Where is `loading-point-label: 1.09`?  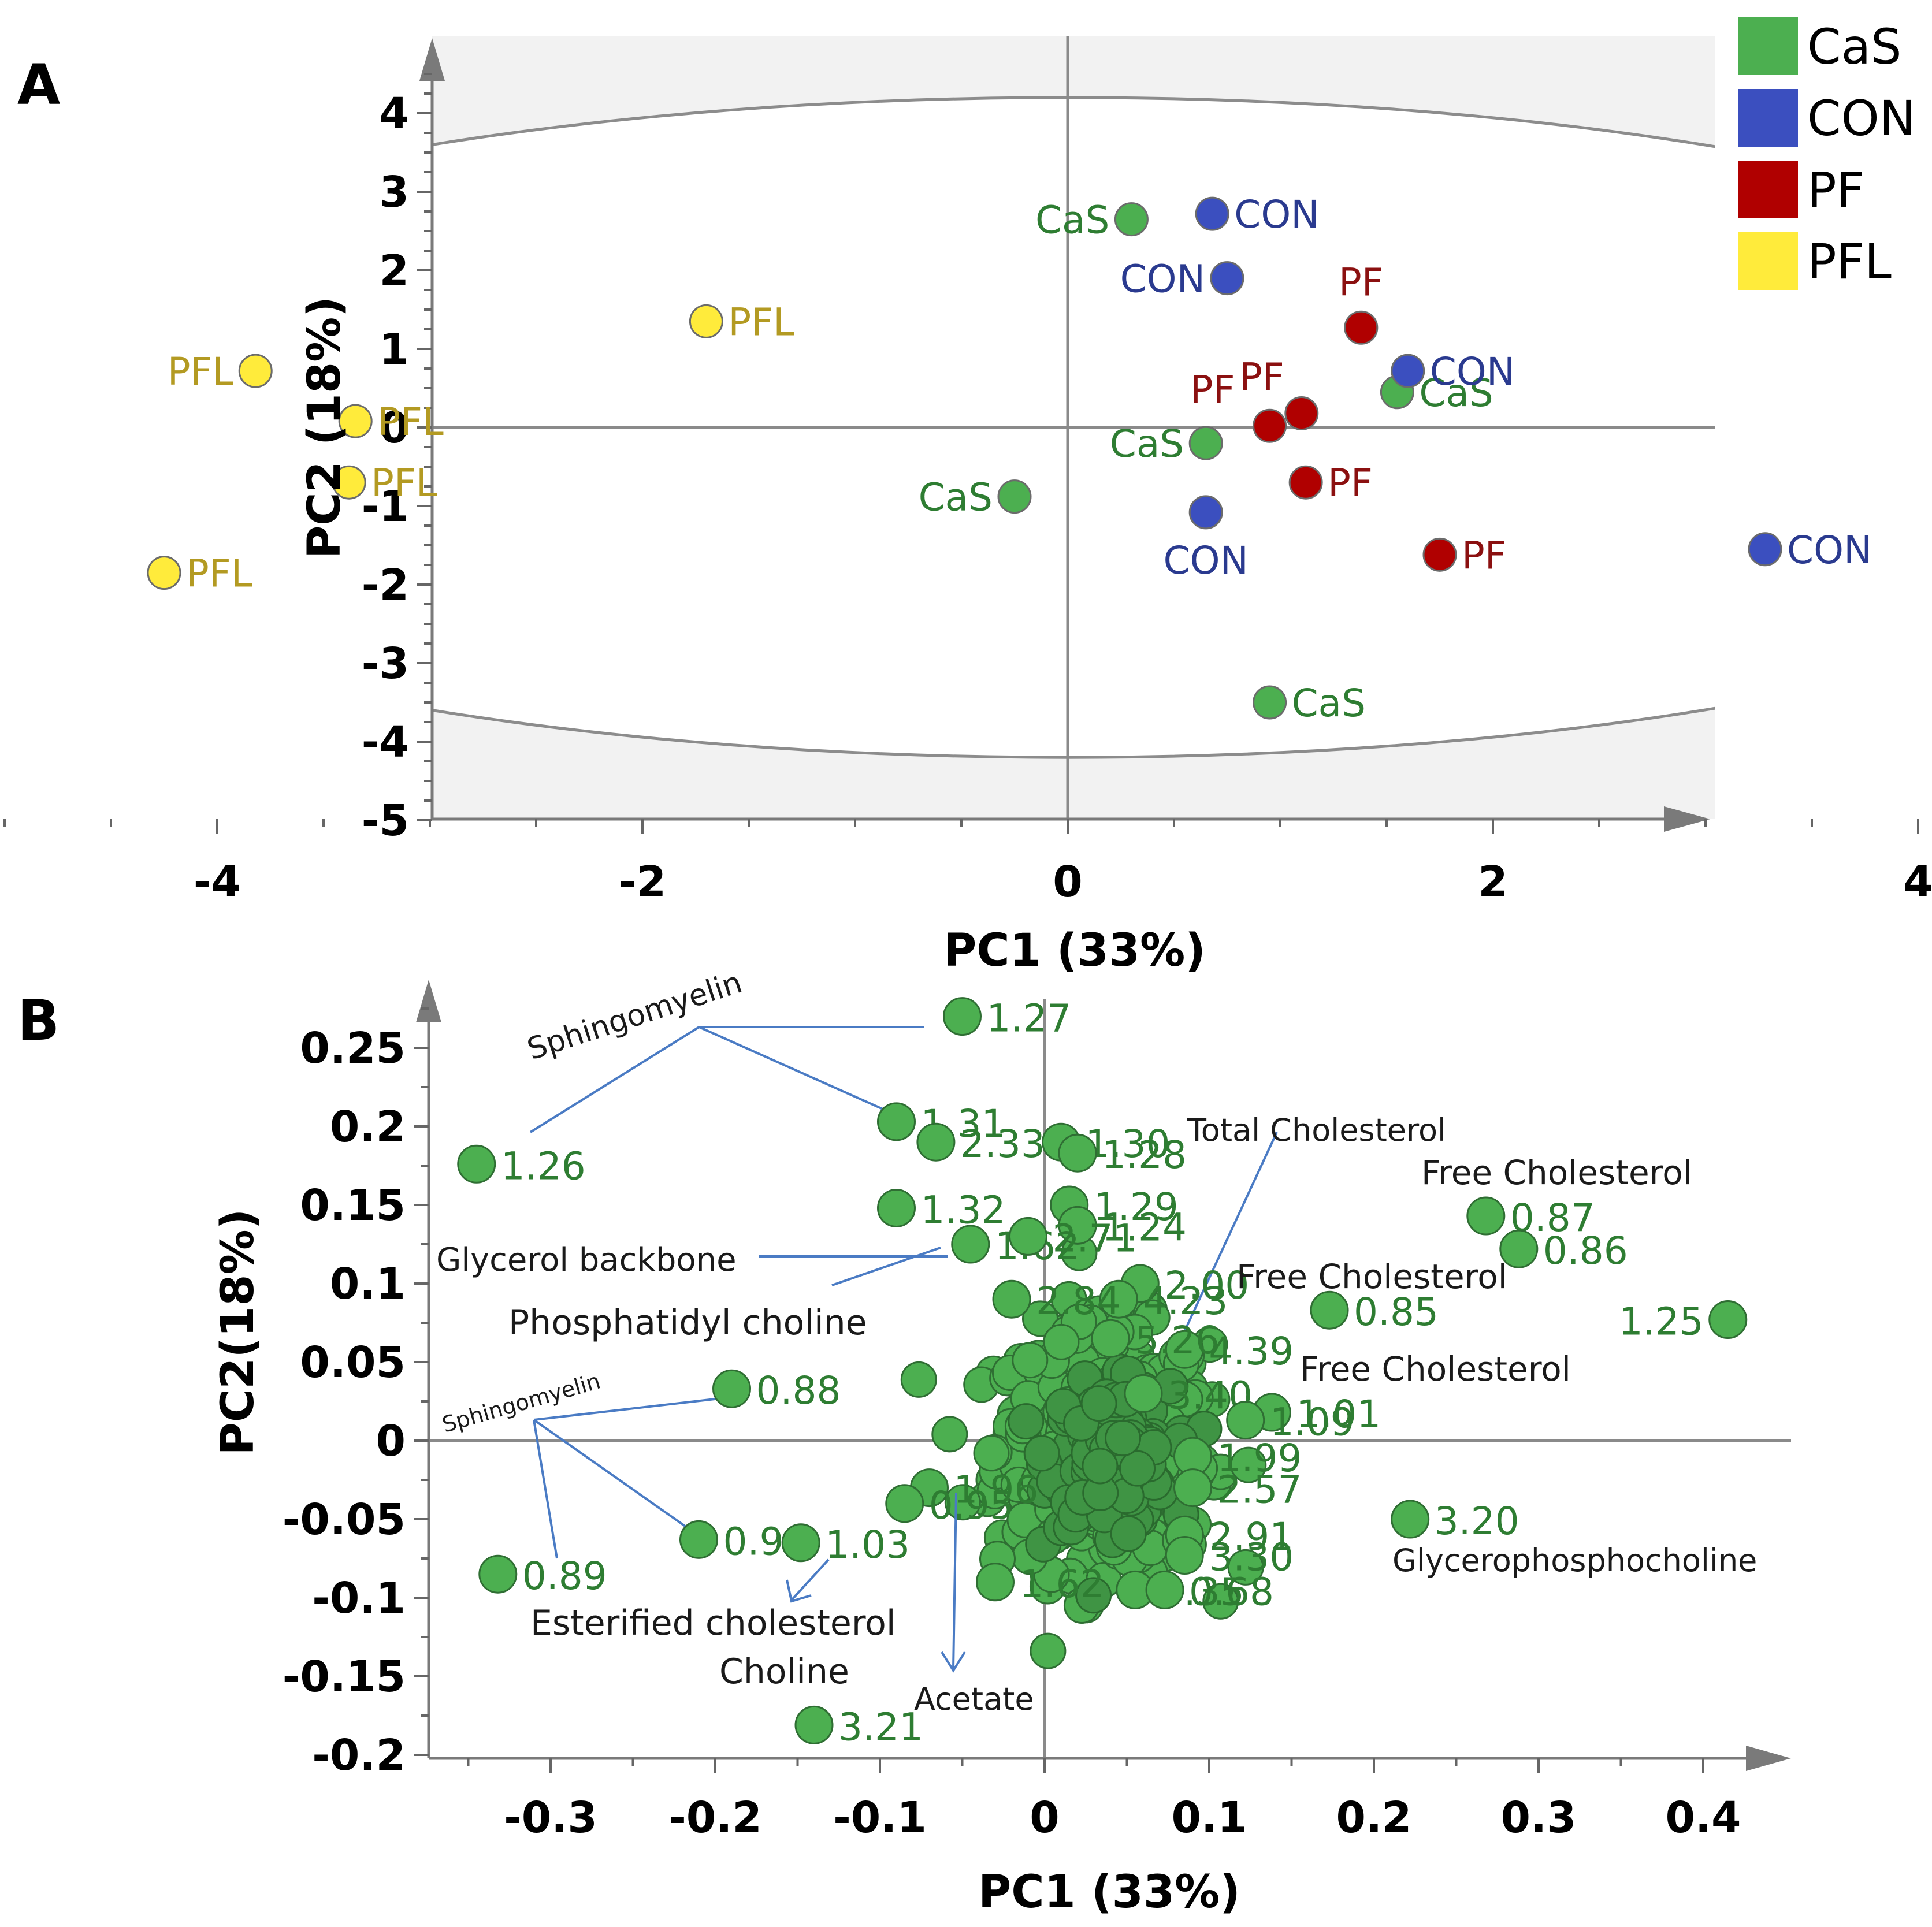
loading-point-label: 1.09 is located at coordinates (1312, 1422).